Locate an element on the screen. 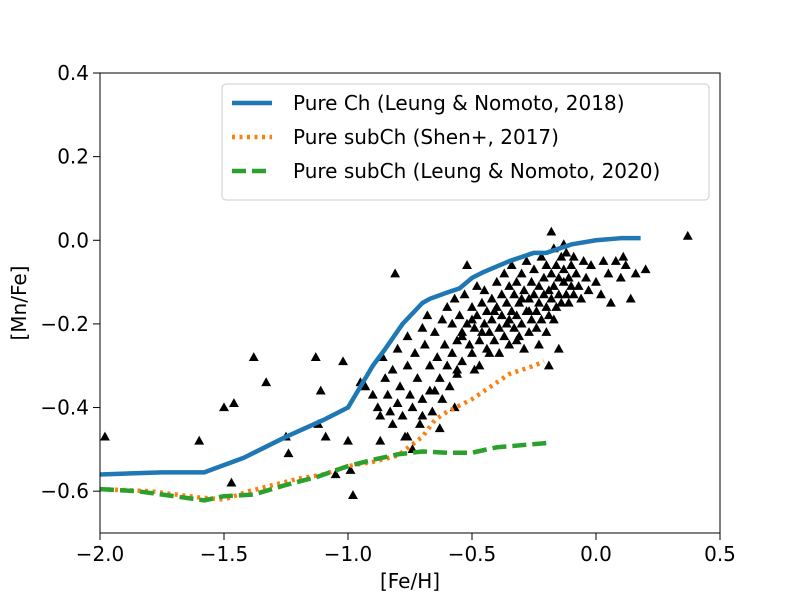  x-axis: −2.0 −1.5 −1.0 −0.5 0.0 0.5 is located at coordinates (406, 549).